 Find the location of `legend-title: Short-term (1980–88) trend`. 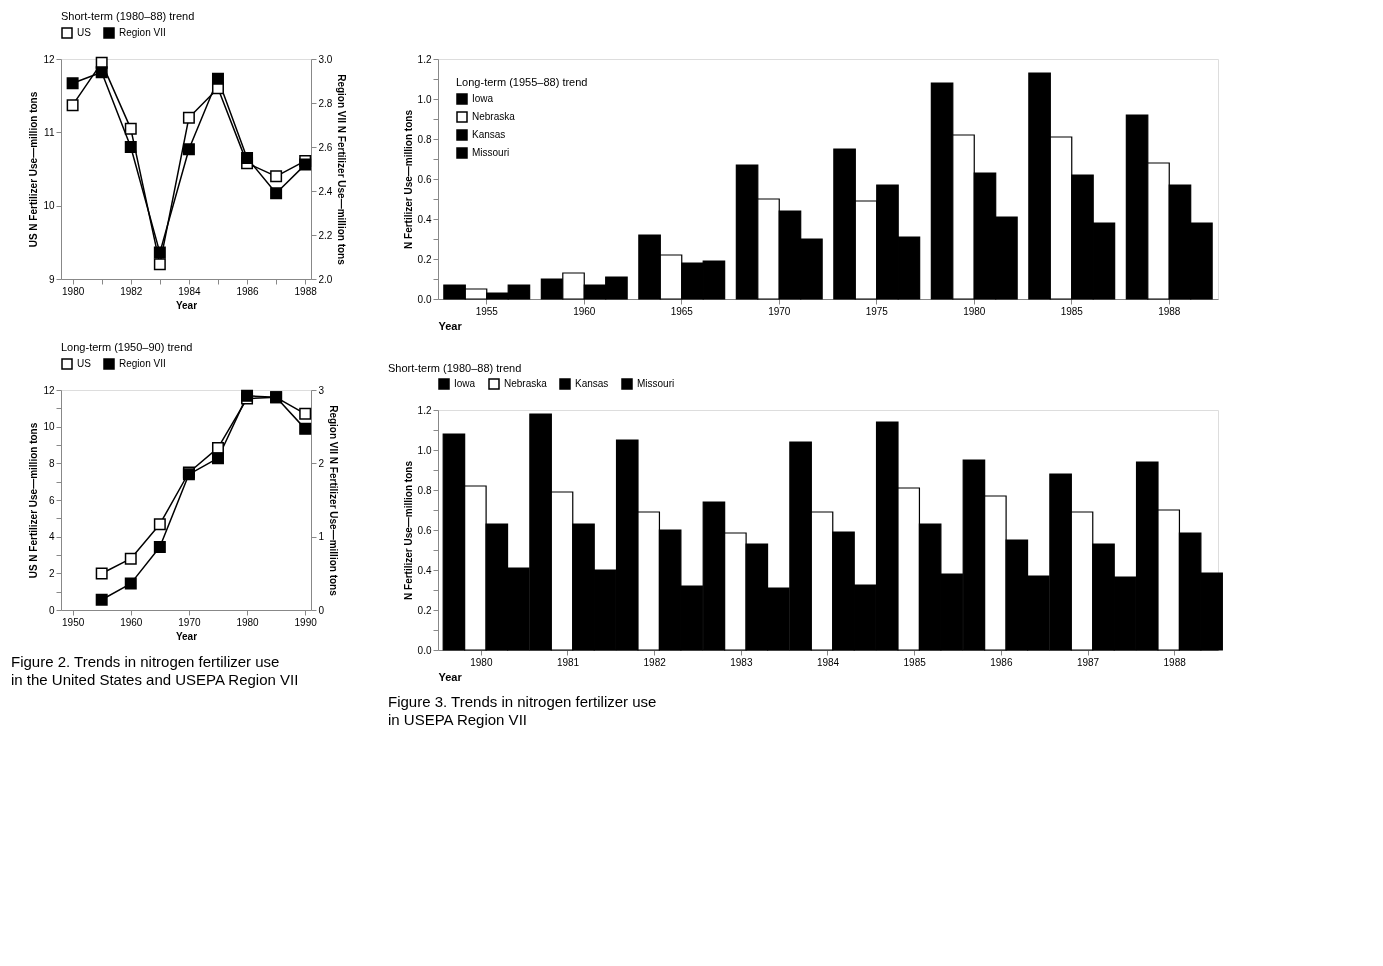

legend-title: Short-term (1980–88) trend is located at coordinates (128, 16).